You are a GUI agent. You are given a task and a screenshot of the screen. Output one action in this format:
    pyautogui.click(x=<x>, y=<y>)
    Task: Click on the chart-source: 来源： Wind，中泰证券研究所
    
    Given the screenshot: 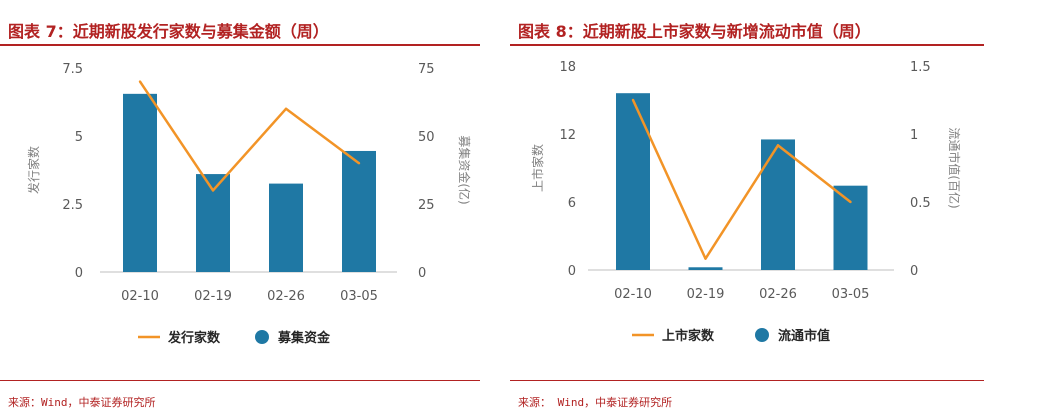 What is the action you would take?
    pyautogui.click(x=595, y=402)
    